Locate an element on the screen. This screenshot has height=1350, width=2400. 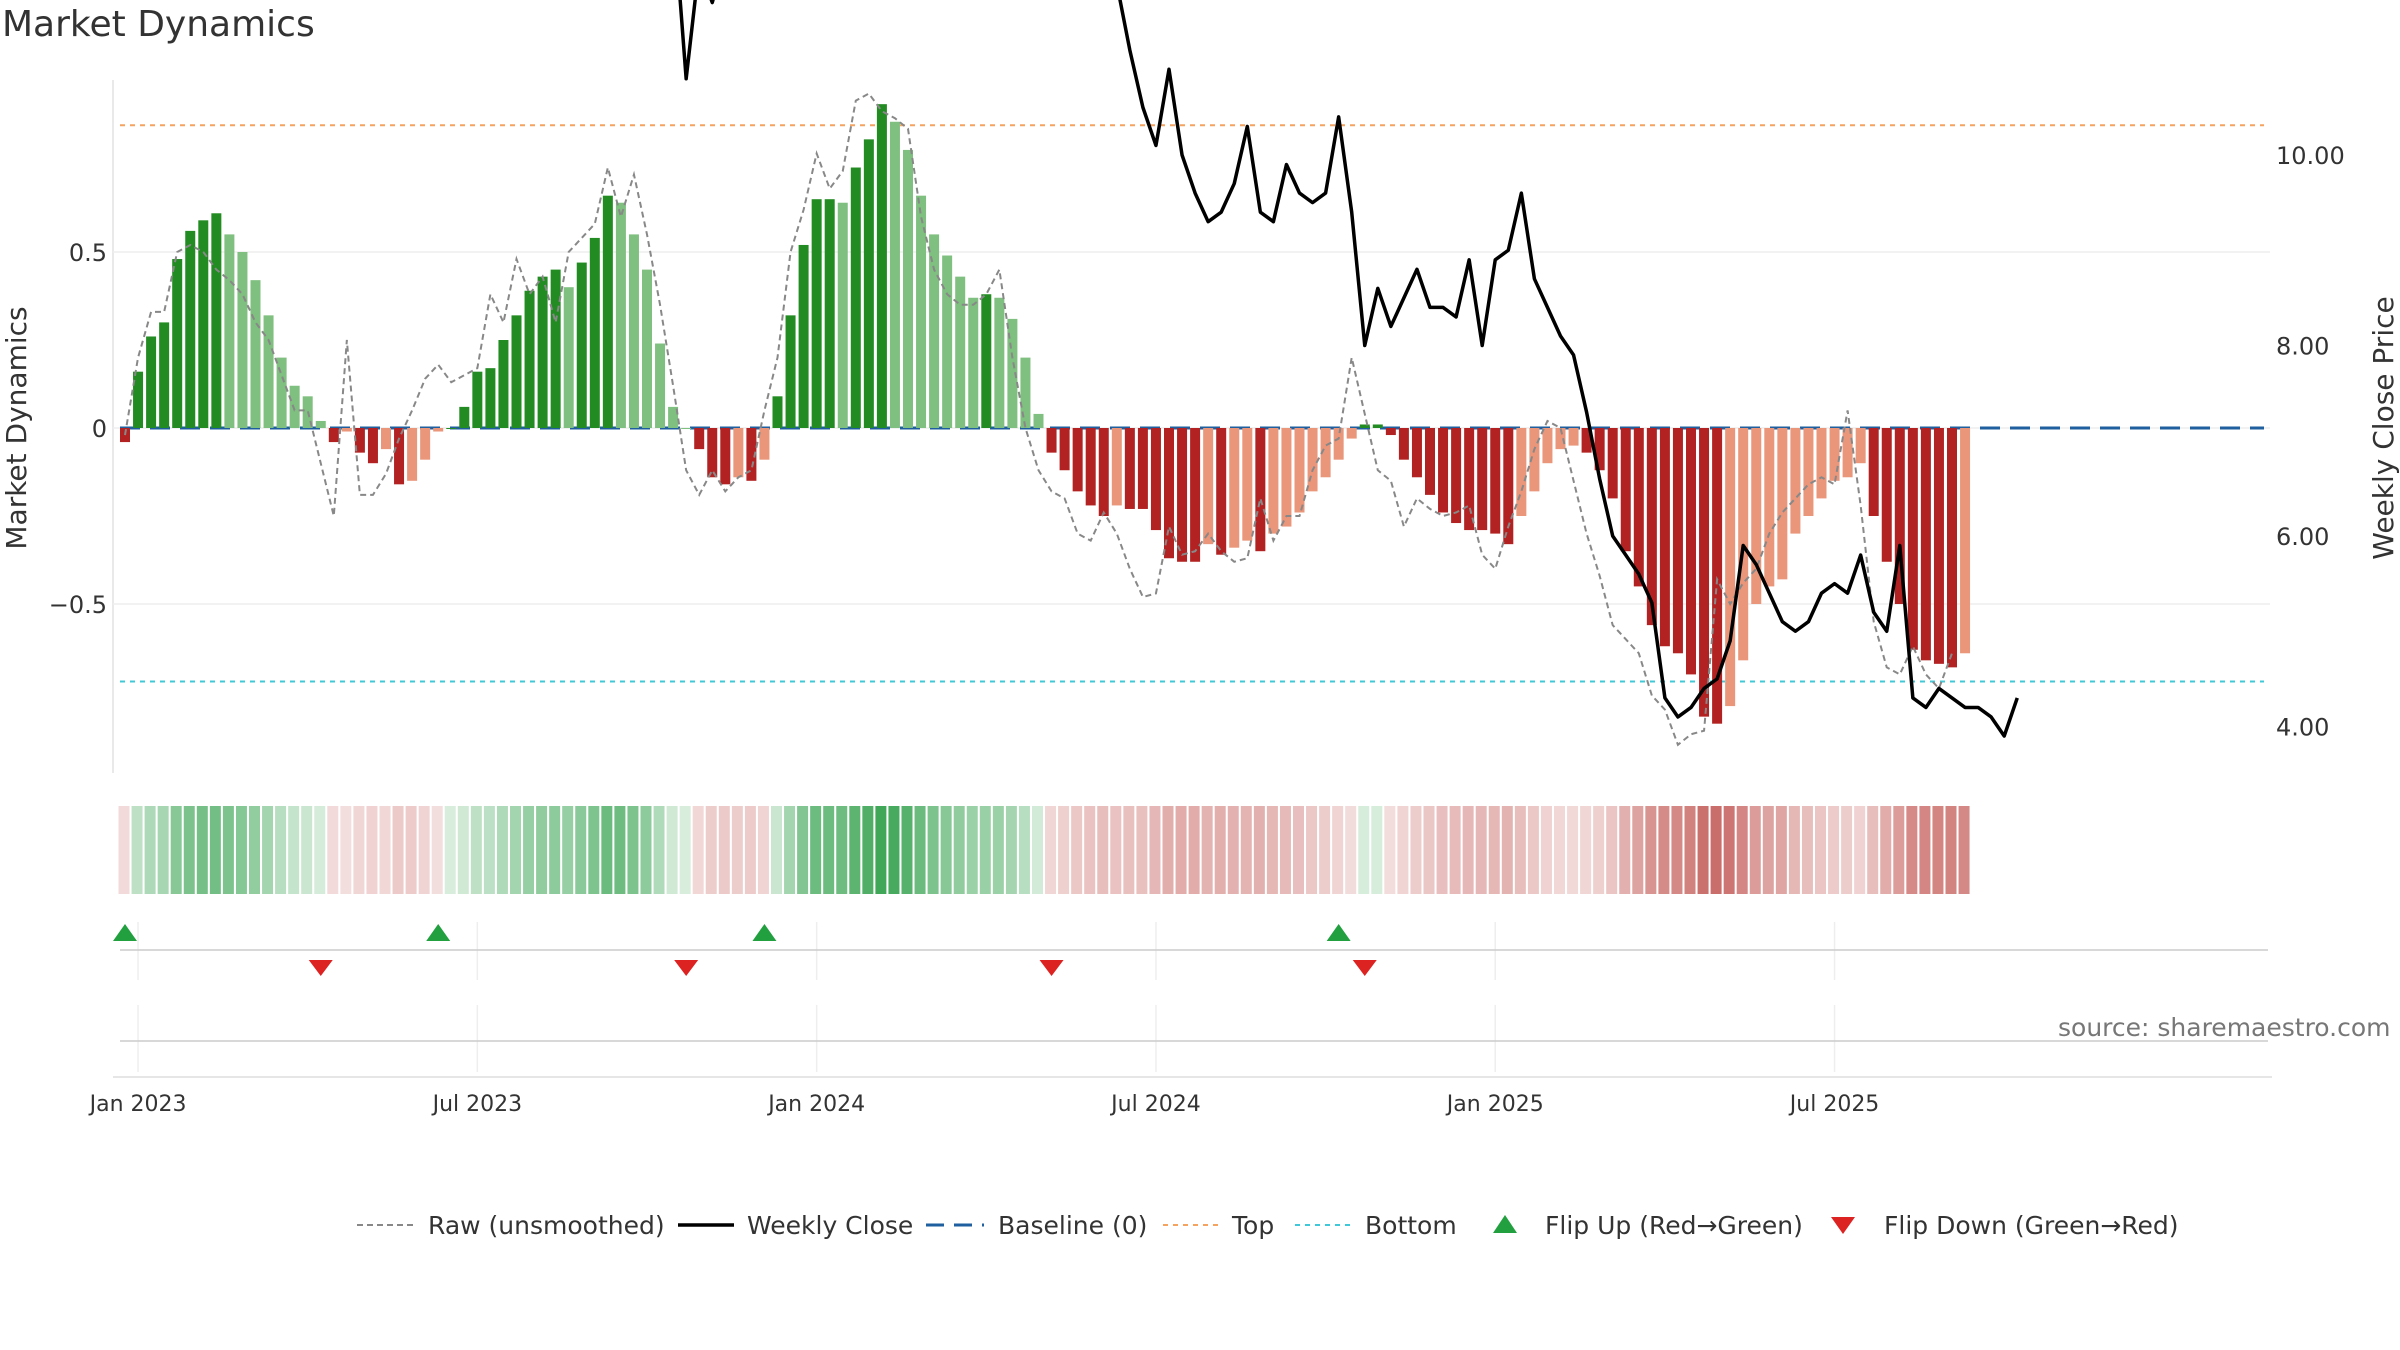
legend-flip-down-icon is located at coordinates (1843, 1225).